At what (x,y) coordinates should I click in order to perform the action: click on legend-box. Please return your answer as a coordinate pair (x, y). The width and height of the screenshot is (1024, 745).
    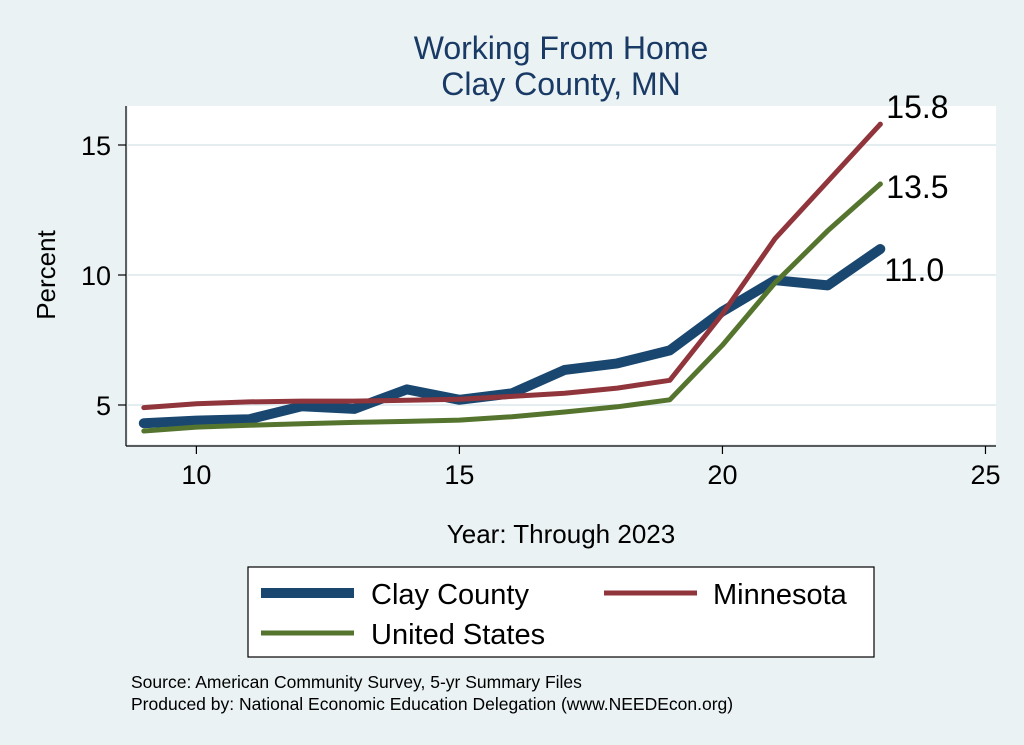
    Looking at the image, I should click on (561, 612).